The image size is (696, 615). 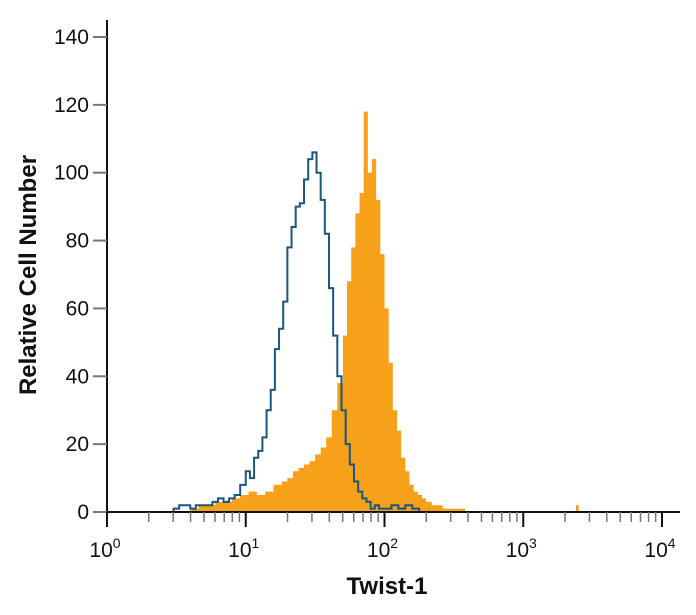 I want to click on y-axis-title: Relative Cell Number, so click(x=28, y=275).